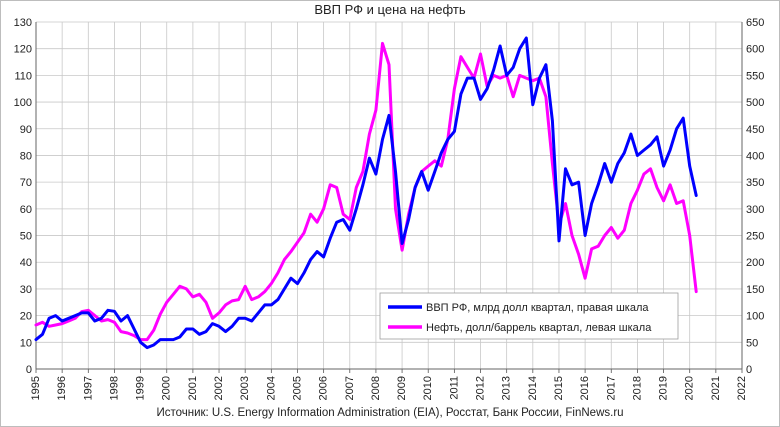 The height and width of the screenshot is (427, 780). I want to click on left-tick-label: 100, so click(23, 103).